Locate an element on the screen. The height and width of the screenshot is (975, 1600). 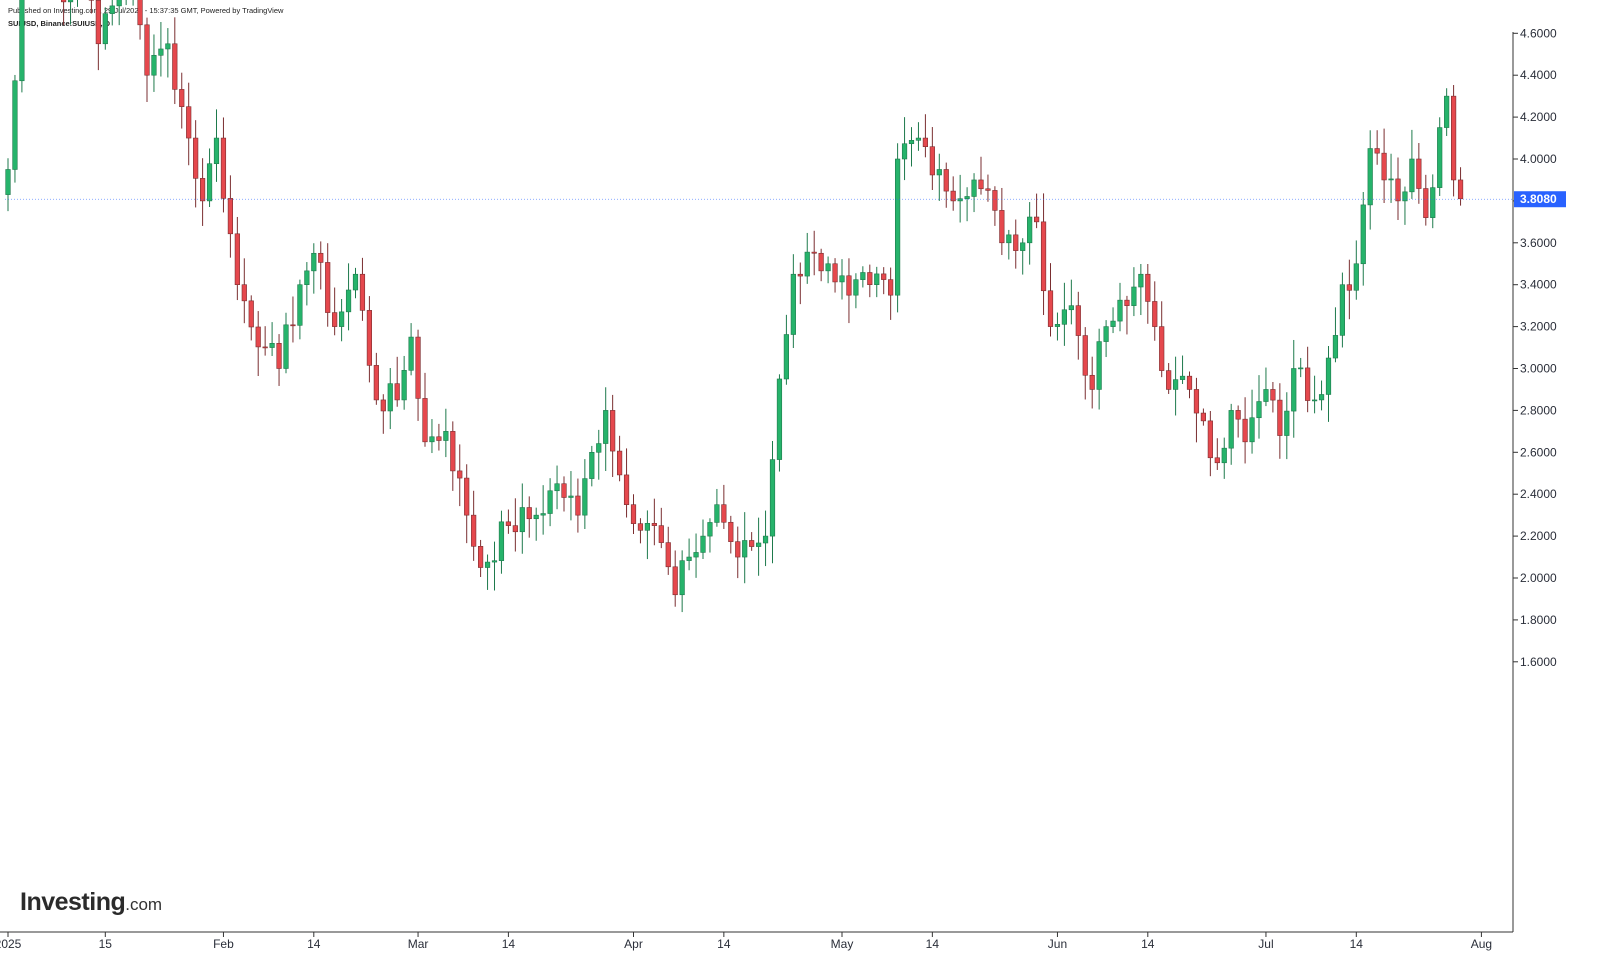
y-tick-label: 4.0000 is located at coordinates (1538, 159).